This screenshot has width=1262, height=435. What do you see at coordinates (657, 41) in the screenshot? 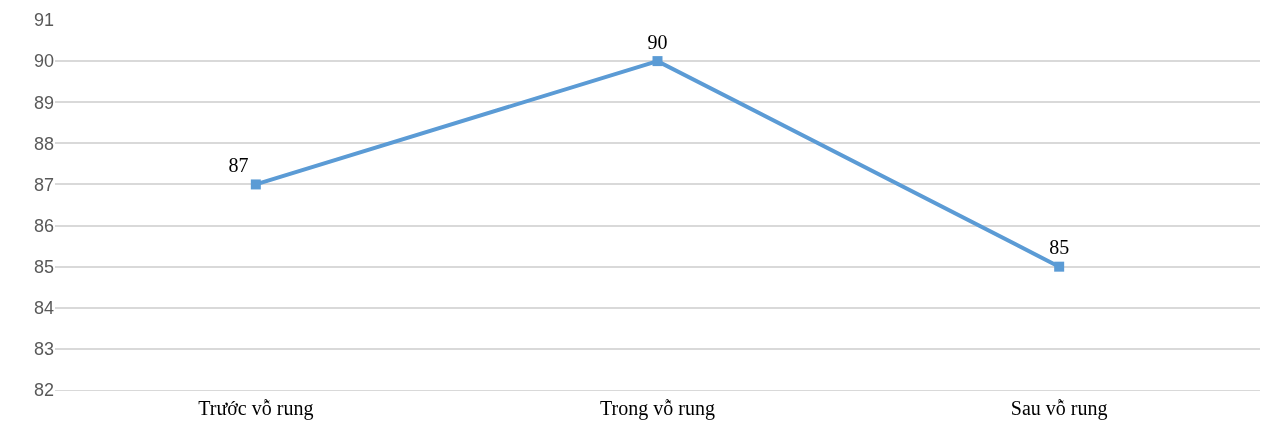
I see `data-label: 90` at bounding box center [657, 41].